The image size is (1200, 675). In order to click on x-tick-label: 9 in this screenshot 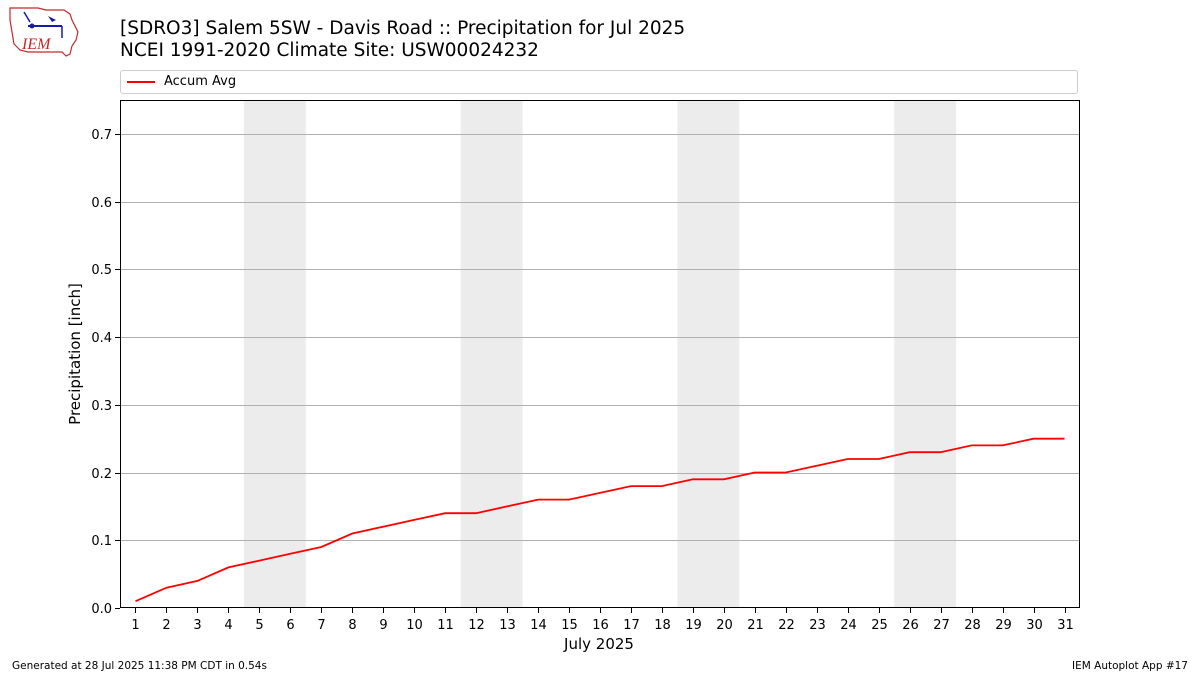, I will do `click(383, 625)`.